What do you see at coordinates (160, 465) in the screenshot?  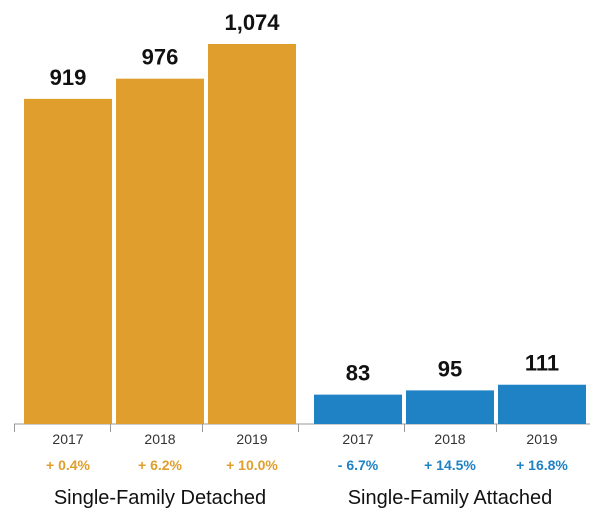 I see `change-label: + 6.2%` at bounding box center [160, 465].